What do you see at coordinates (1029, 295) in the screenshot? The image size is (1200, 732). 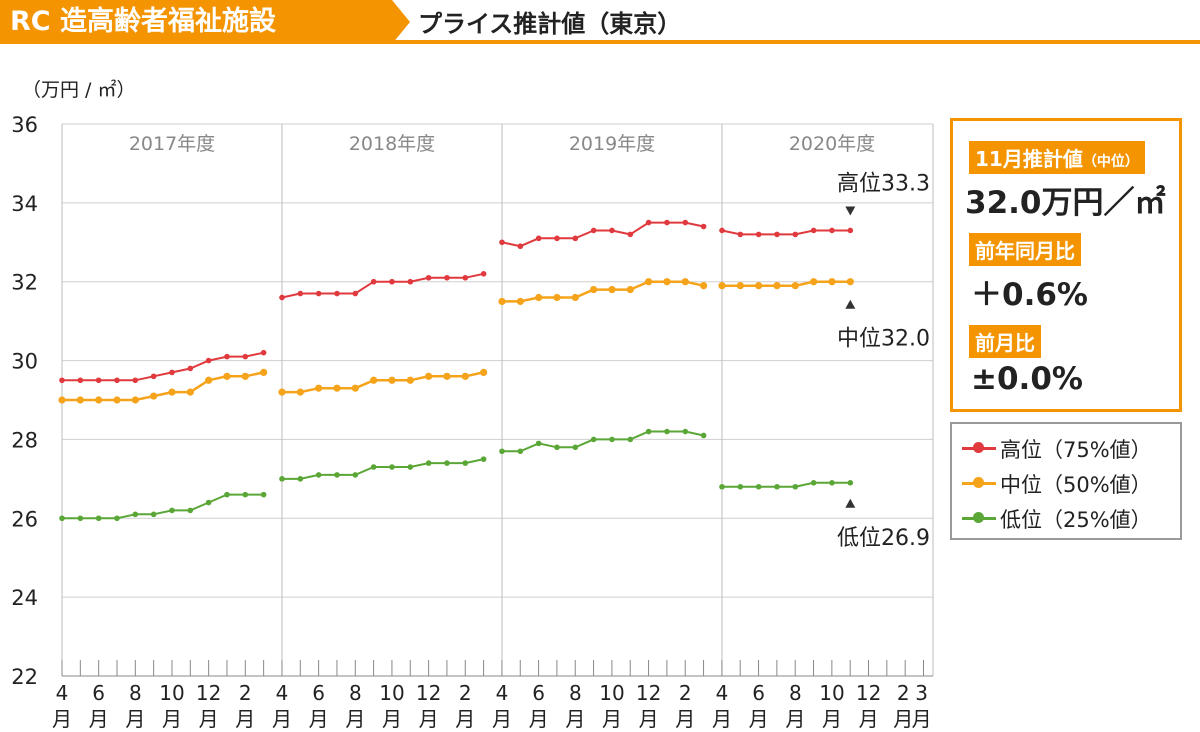 I see `summary-value-yoy: ＋0.6%` at bounding box center [1029, 295].